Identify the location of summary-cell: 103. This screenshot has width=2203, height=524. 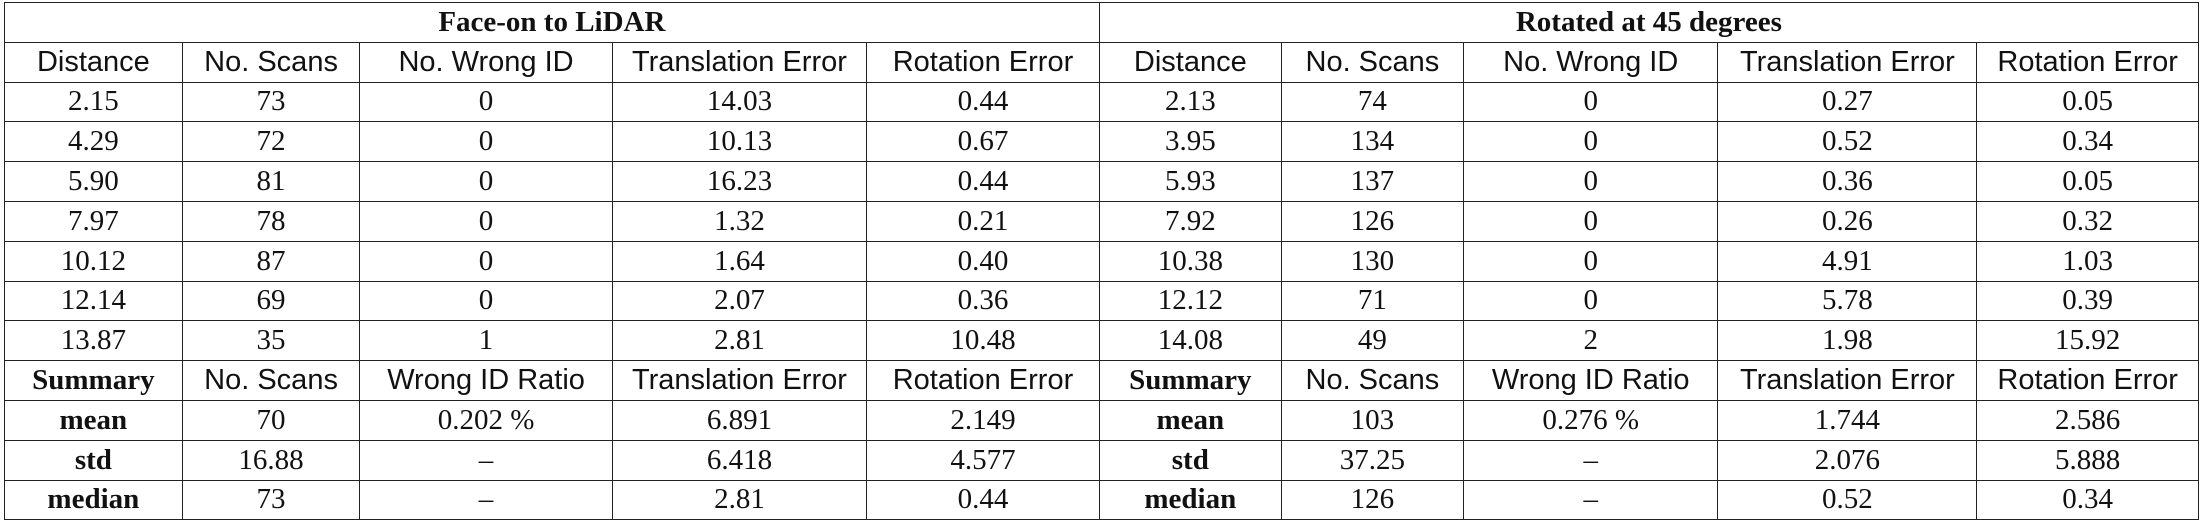
(1372, 420).